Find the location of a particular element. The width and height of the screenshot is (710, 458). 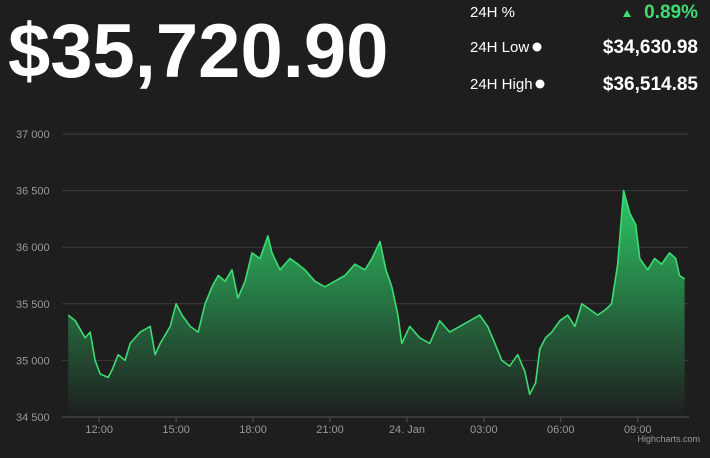

y-tick-label: 35 500 is located at coordinates (33, 305).